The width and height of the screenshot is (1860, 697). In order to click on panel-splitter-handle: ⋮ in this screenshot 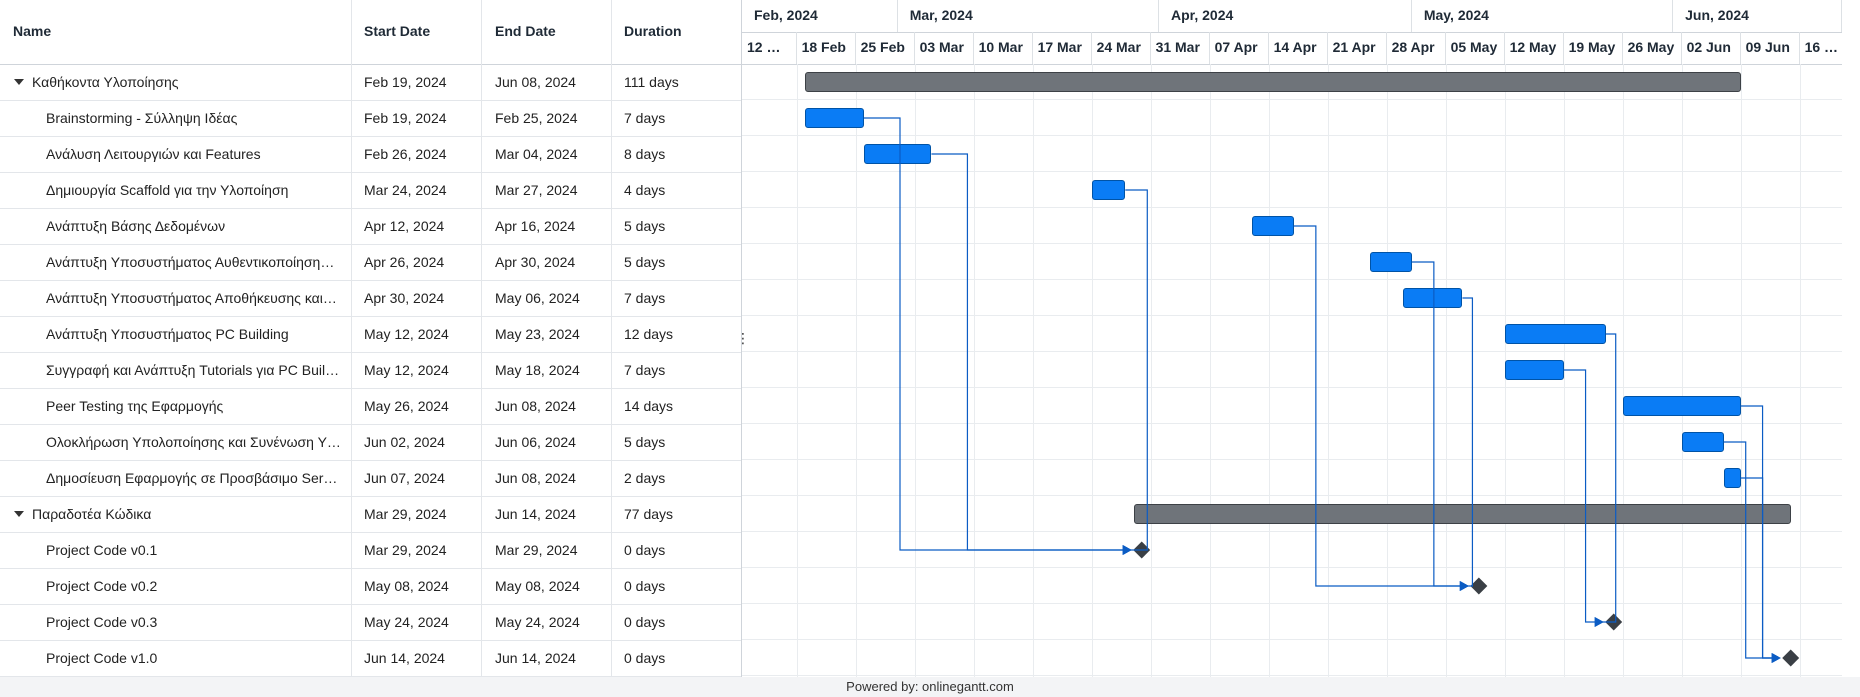, I will do `click(743, 338)`.